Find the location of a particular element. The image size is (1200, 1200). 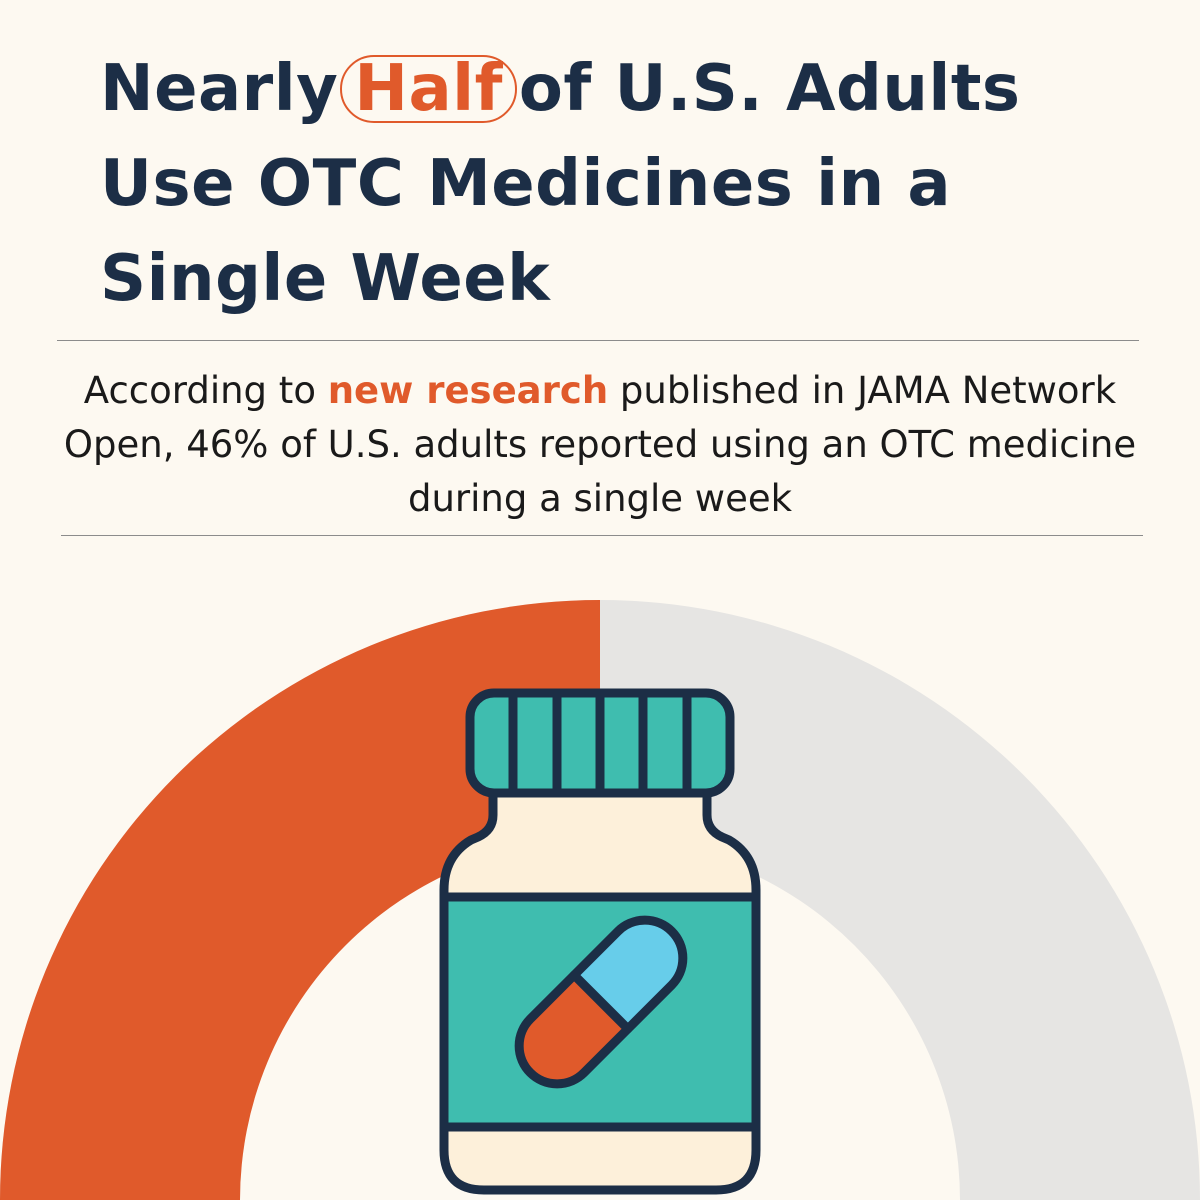

capsule-half-bottom is located at coordinates (573, 1029).